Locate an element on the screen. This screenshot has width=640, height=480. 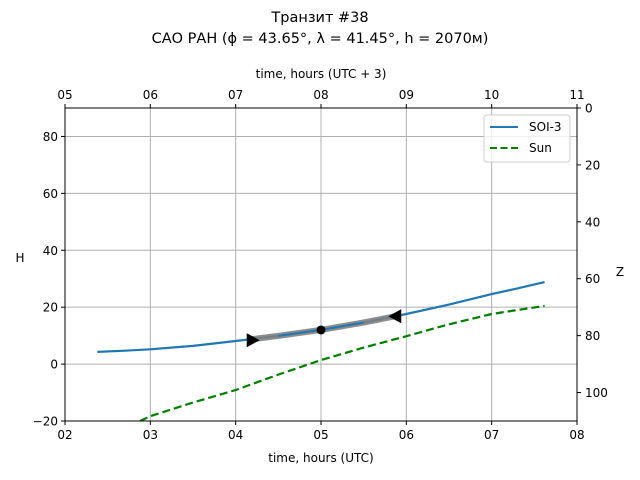
x-tick-label: 08 is located at coordinates (576, 435).